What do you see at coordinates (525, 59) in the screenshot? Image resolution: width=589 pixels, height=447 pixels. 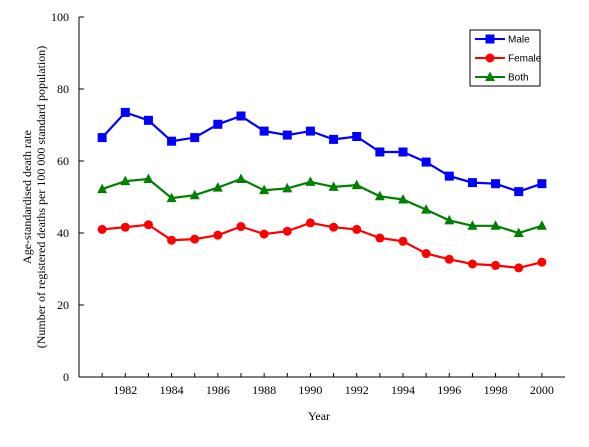 I see `legend-label-female: Female` at bounding box center [525, 59].